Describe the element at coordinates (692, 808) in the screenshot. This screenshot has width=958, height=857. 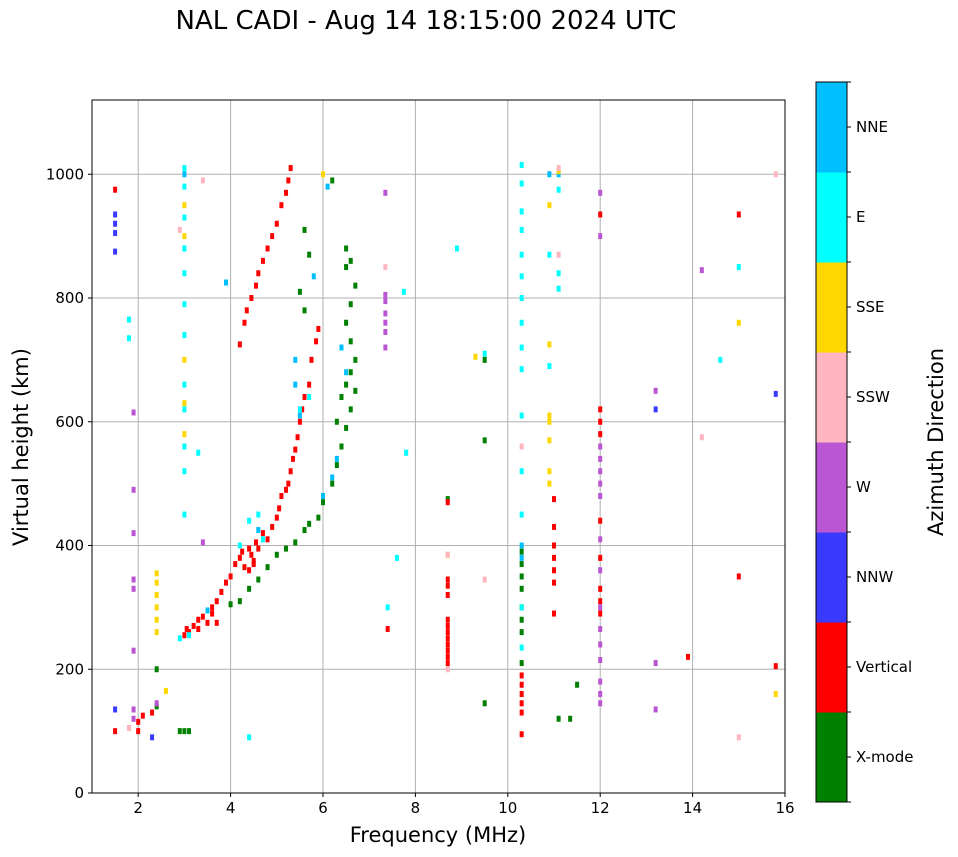
I see `x-tick-label: 14` at that location.